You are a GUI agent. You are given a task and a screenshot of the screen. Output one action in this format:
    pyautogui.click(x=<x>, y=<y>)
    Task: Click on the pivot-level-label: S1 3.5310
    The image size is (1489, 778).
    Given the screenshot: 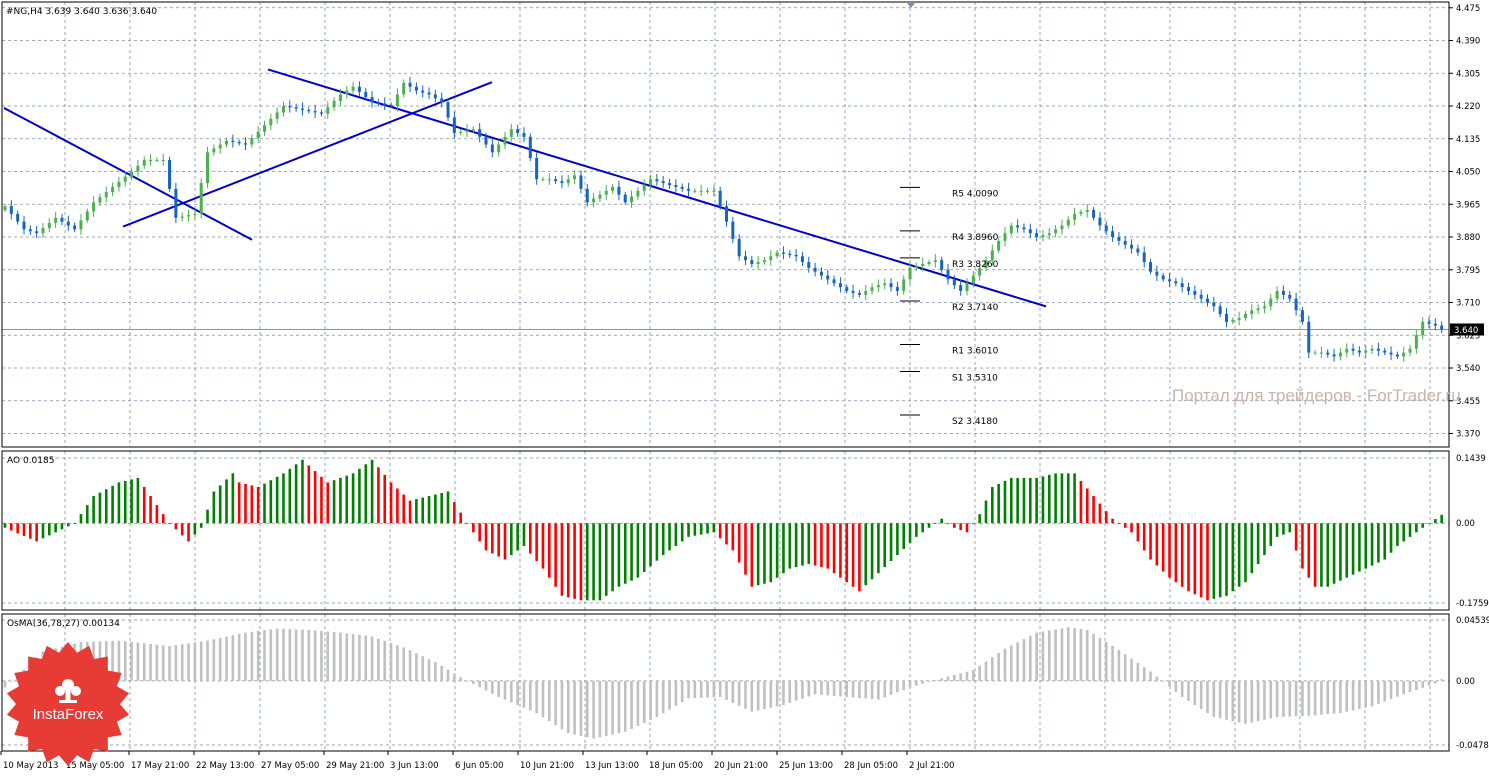 What is the action you would take?
    pyautogui.click(x=975, y=378)
    